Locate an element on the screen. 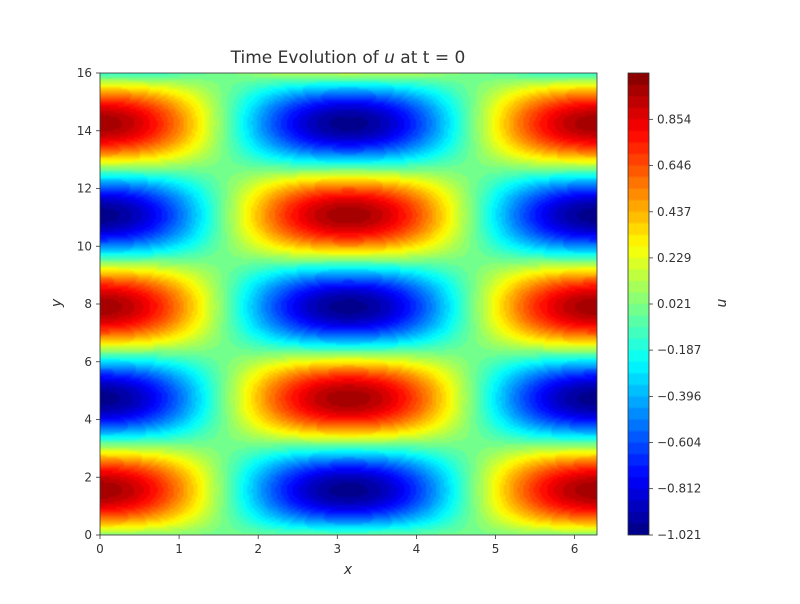  title-suffix: at t = 0 is located at coordinates (430, 58).